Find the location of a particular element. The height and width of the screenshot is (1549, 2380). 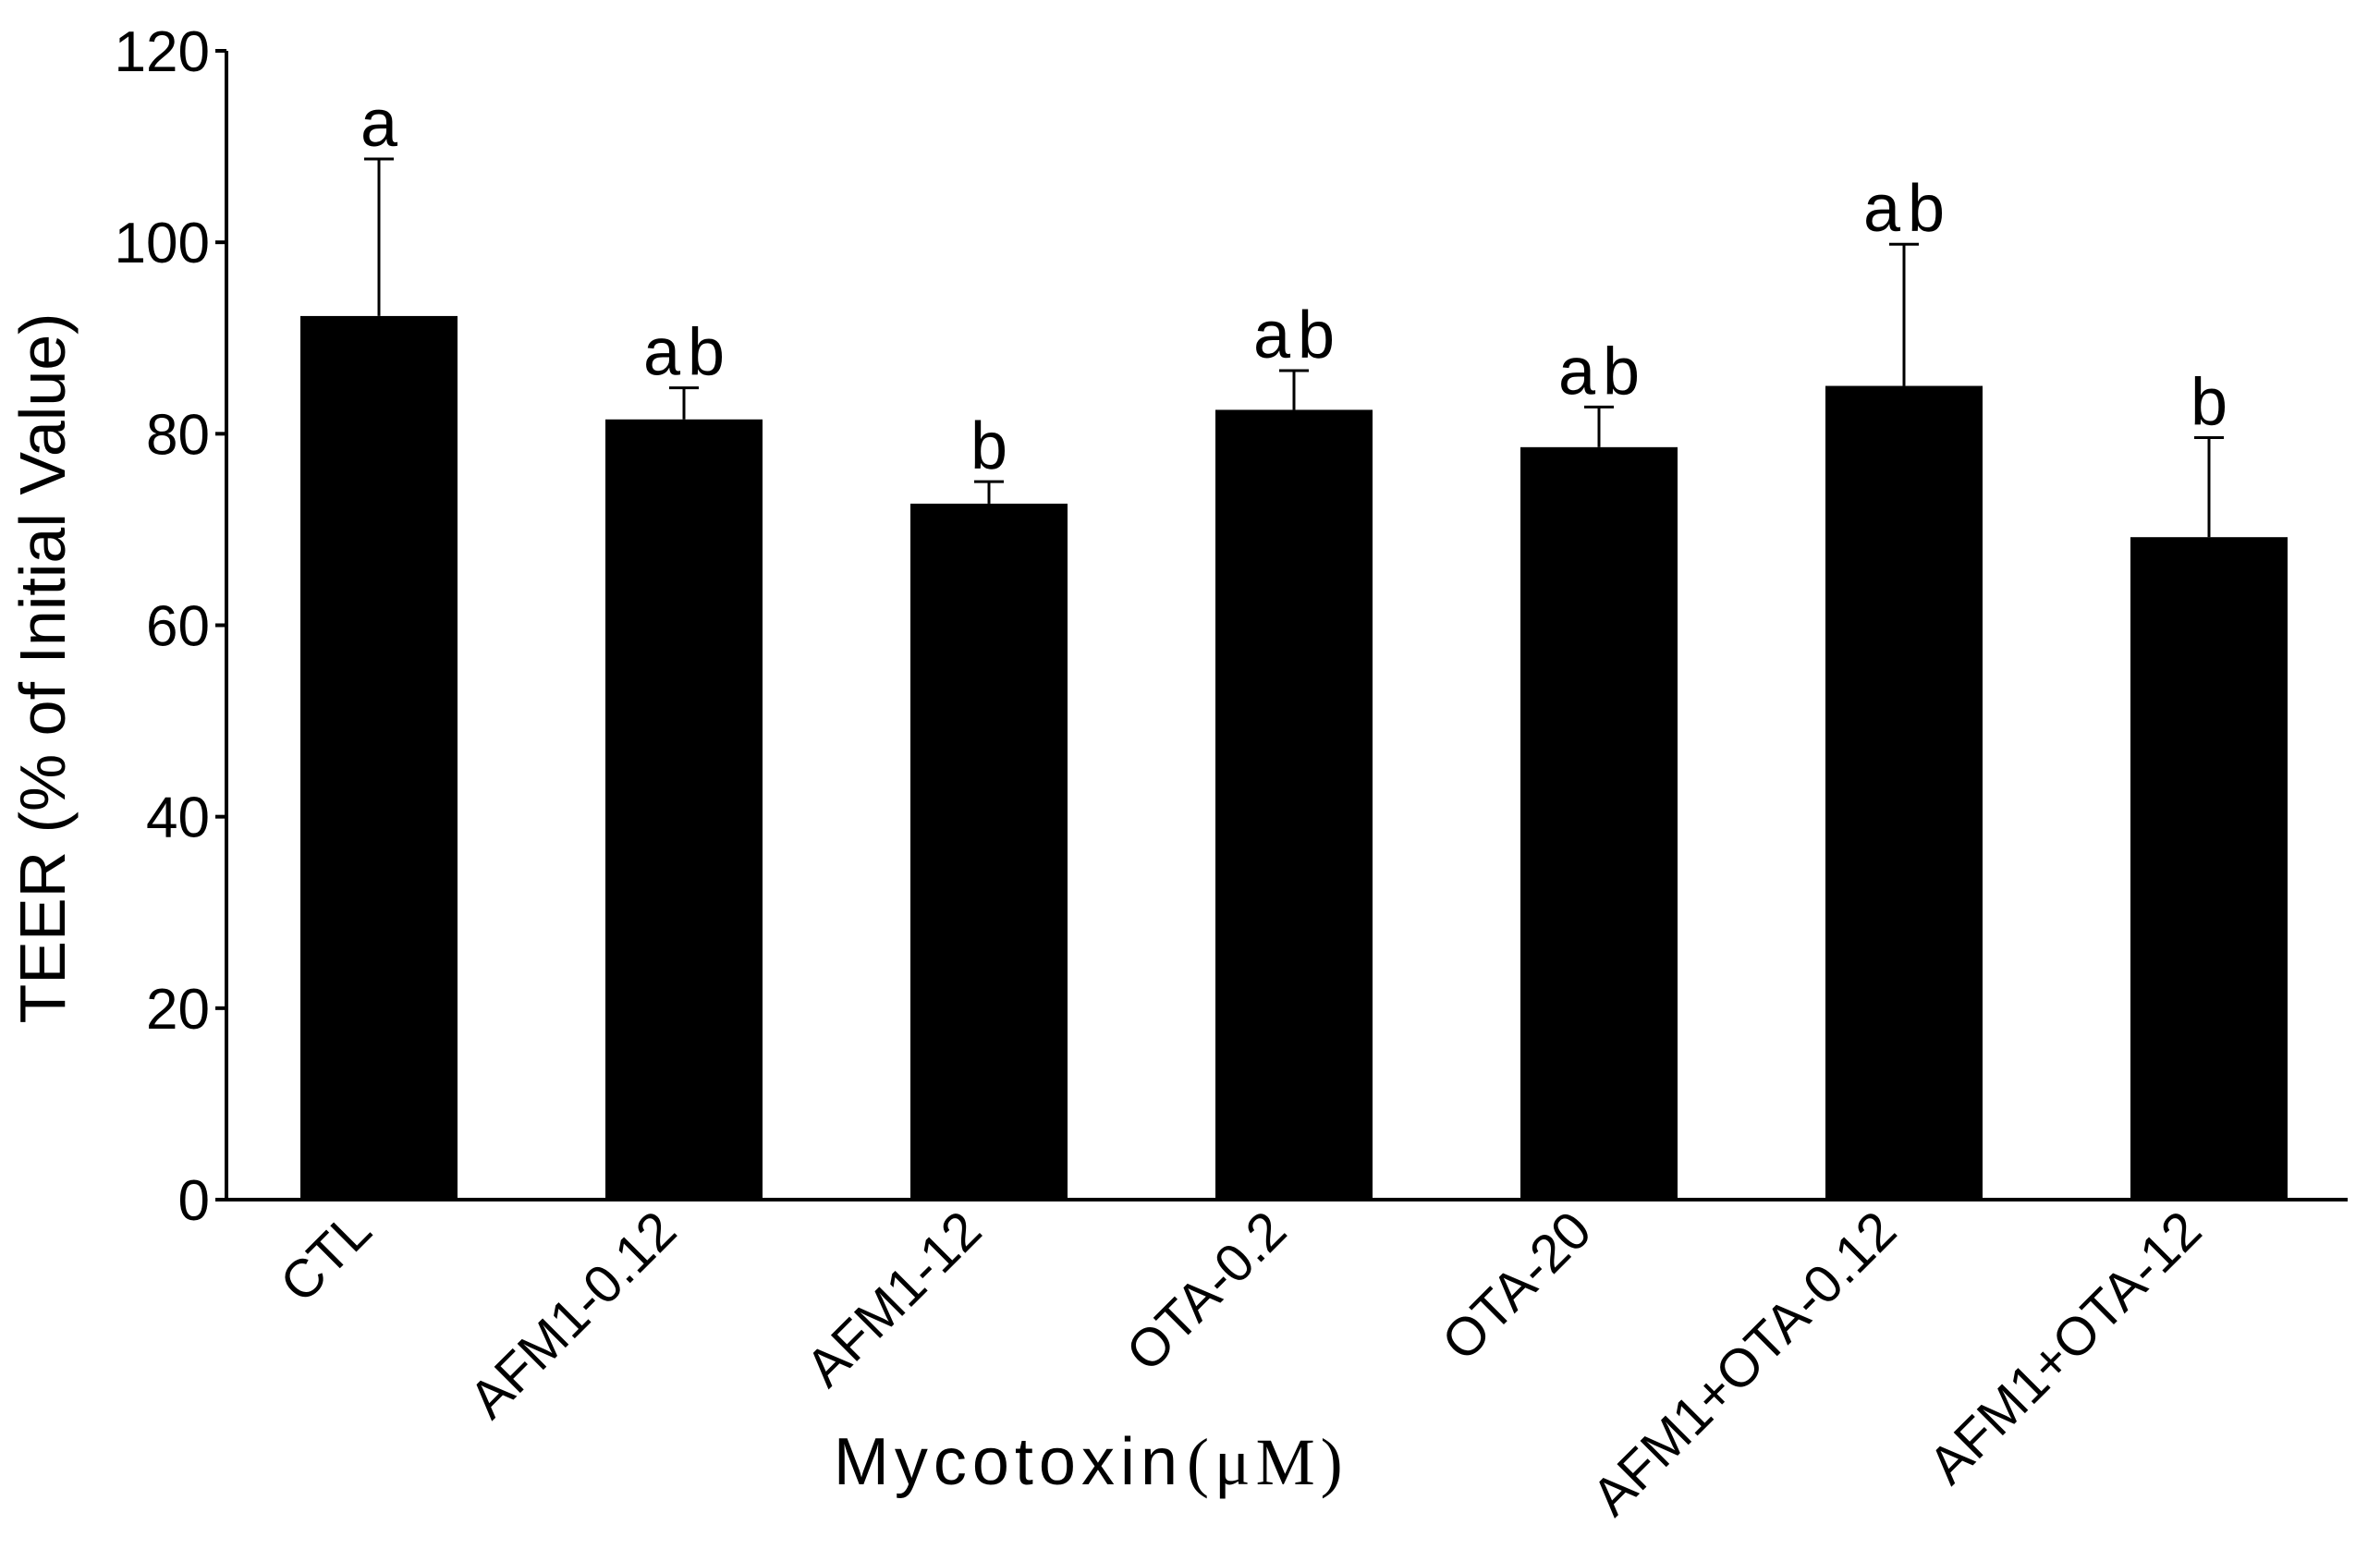

y-tick-label-20: 20 is located at coordinates (178, 1010).